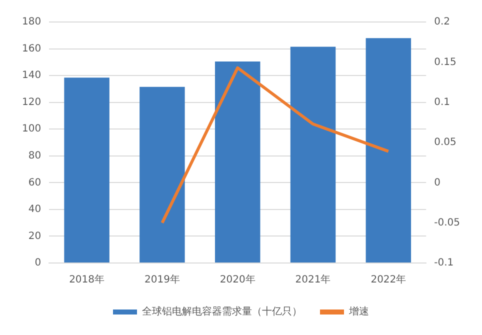 This screenshot has height=335, width=482. I want to click on y2-tick-label: -0.05, so click(447, 222).